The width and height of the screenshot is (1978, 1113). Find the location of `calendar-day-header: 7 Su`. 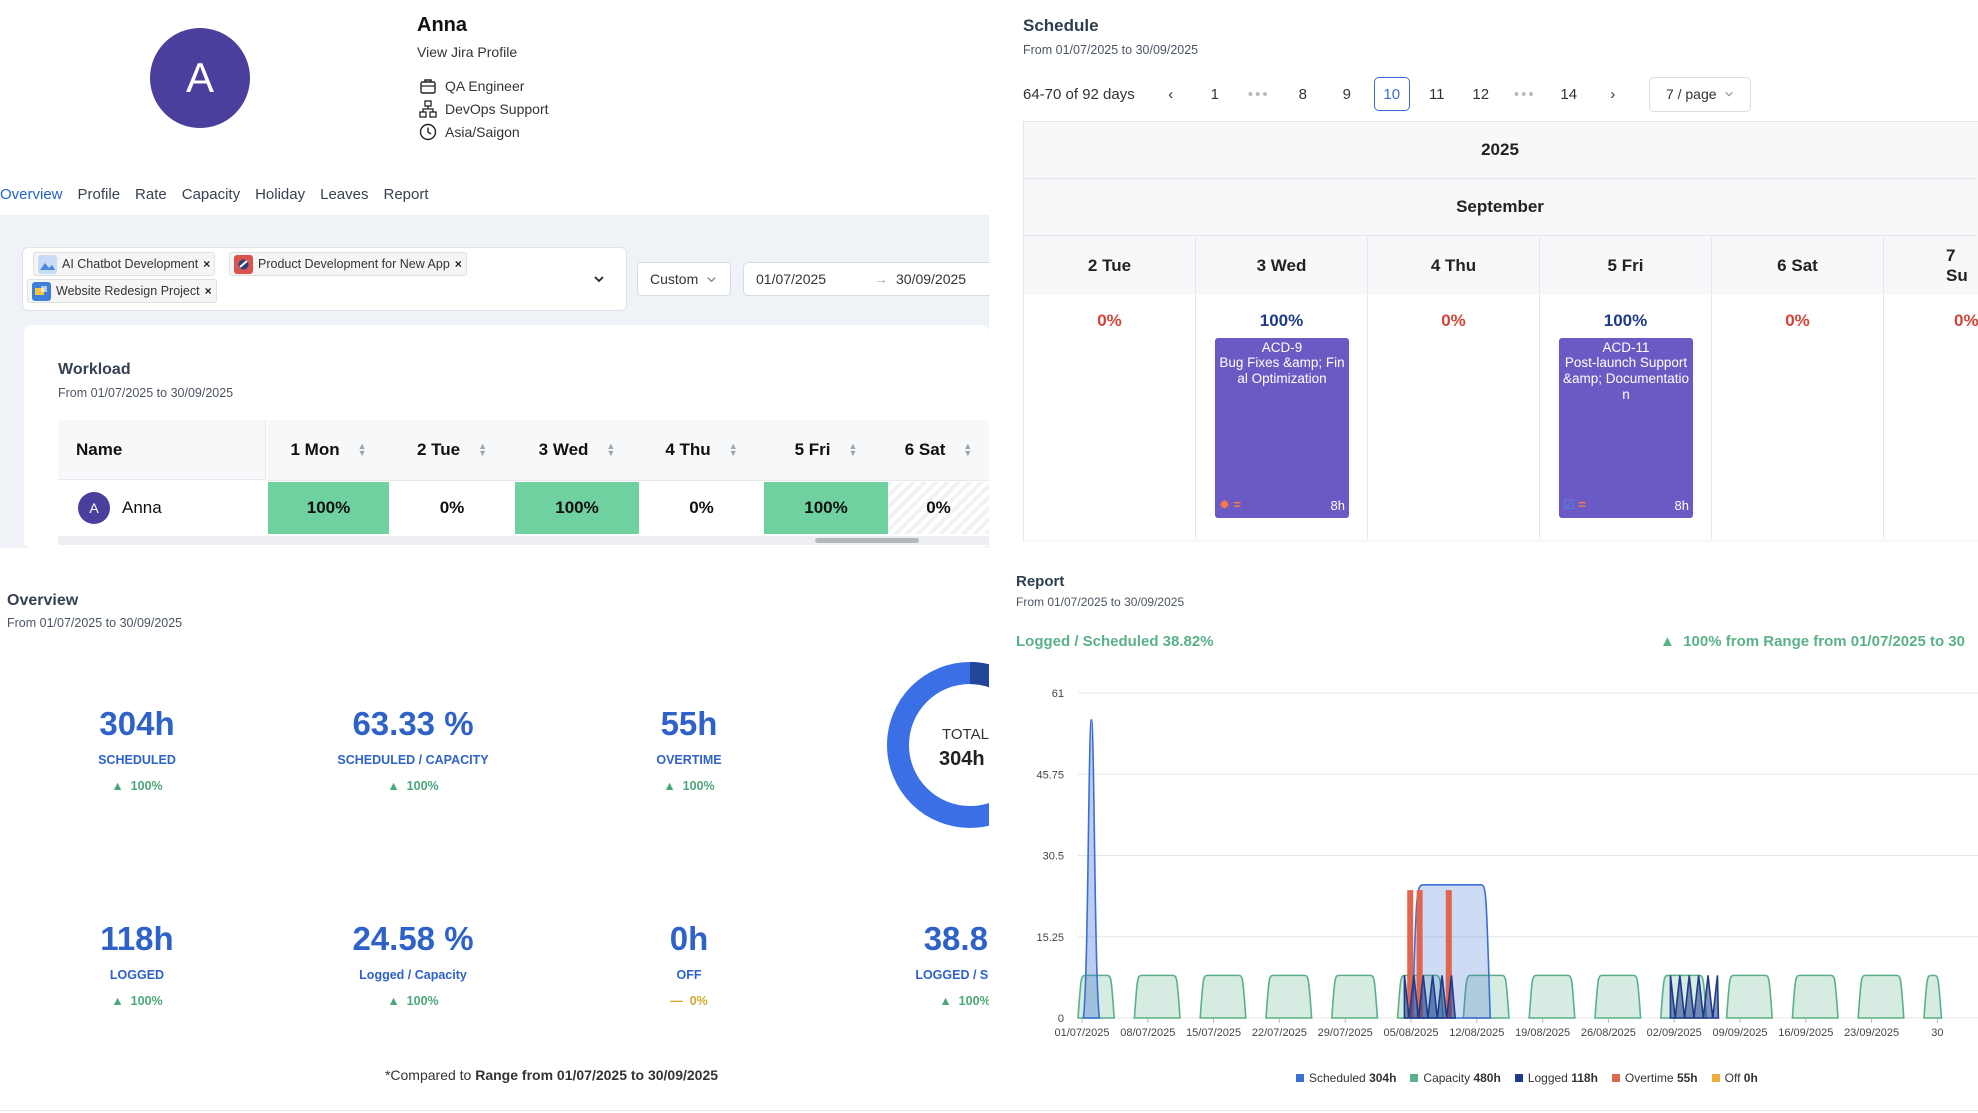

calendar-day-header: 7 Su is located at coordinates (1957, 265).